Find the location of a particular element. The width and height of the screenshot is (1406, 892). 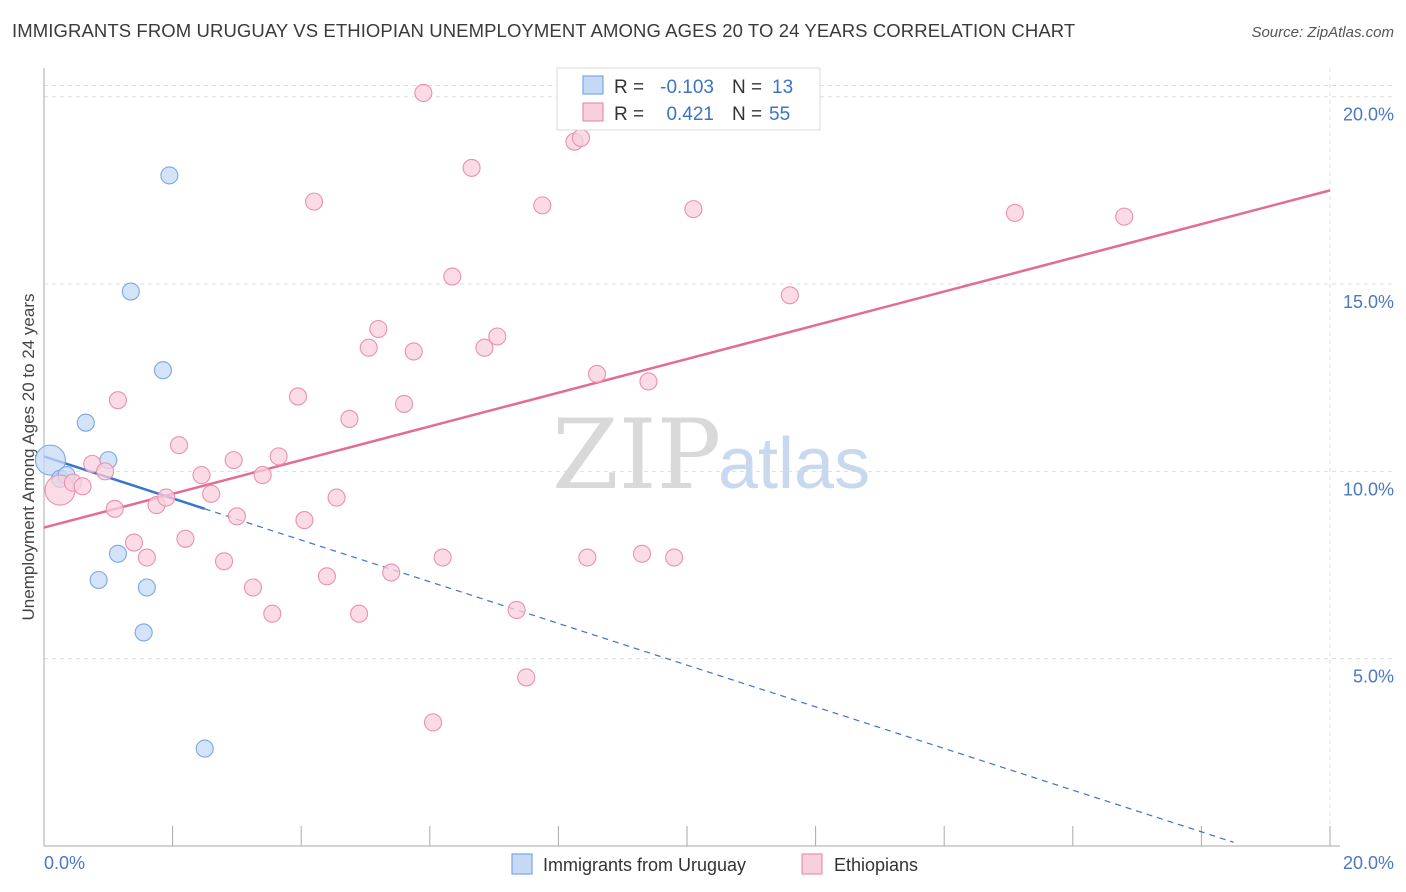

x-axis-ticks is located at coordinates (751, 836).